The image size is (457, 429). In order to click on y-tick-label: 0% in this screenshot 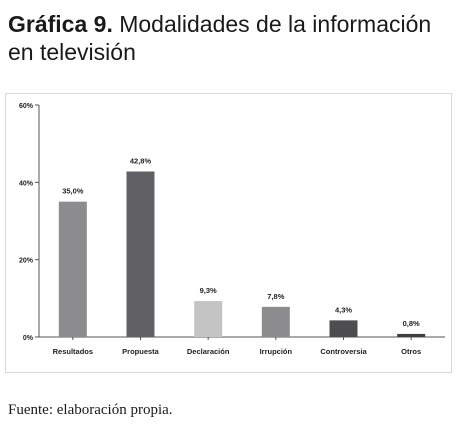, I will do `click(28, 338)`.